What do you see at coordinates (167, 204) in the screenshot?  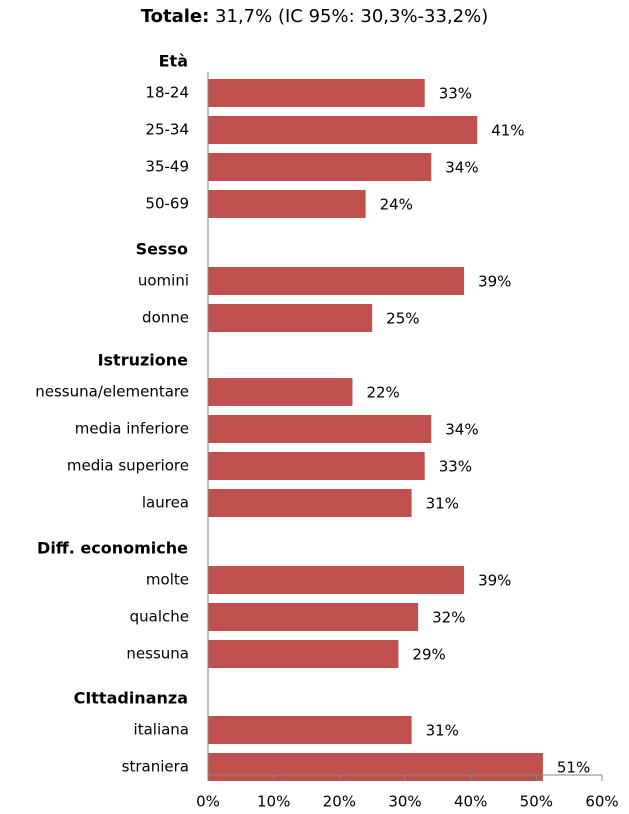 I see `category-label: 50-69` at bounding box center [167, 204].